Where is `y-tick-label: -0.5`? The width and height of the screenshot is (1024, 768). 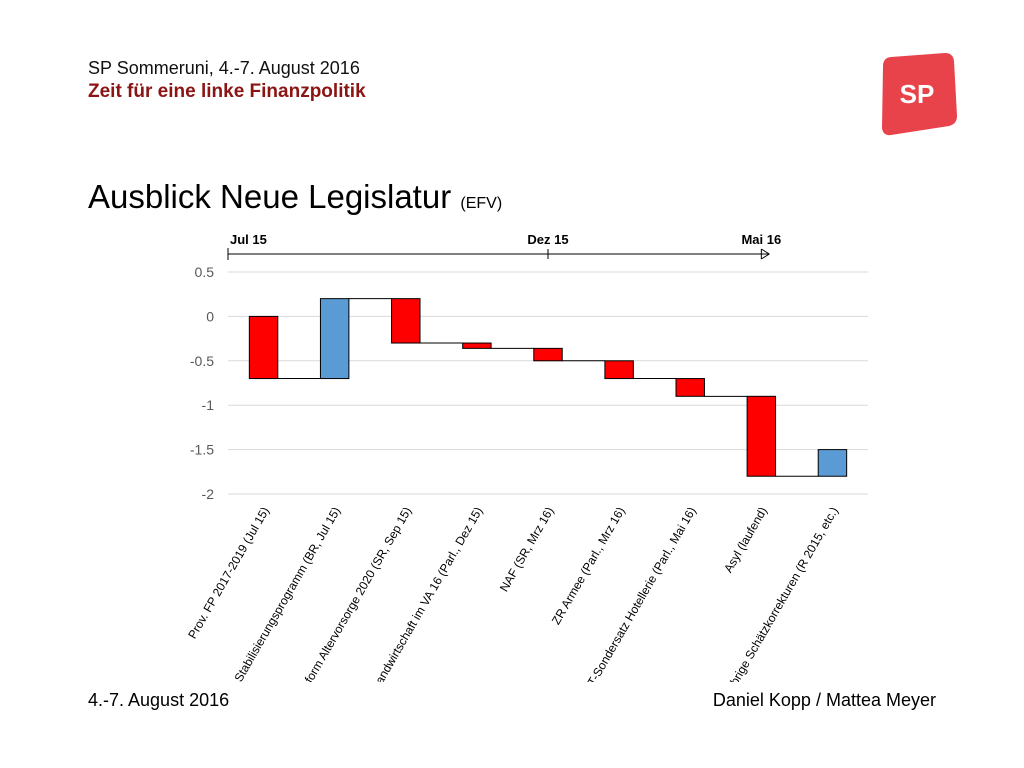
y-tick-label: -0.5 is located at coordinates (202, 361).